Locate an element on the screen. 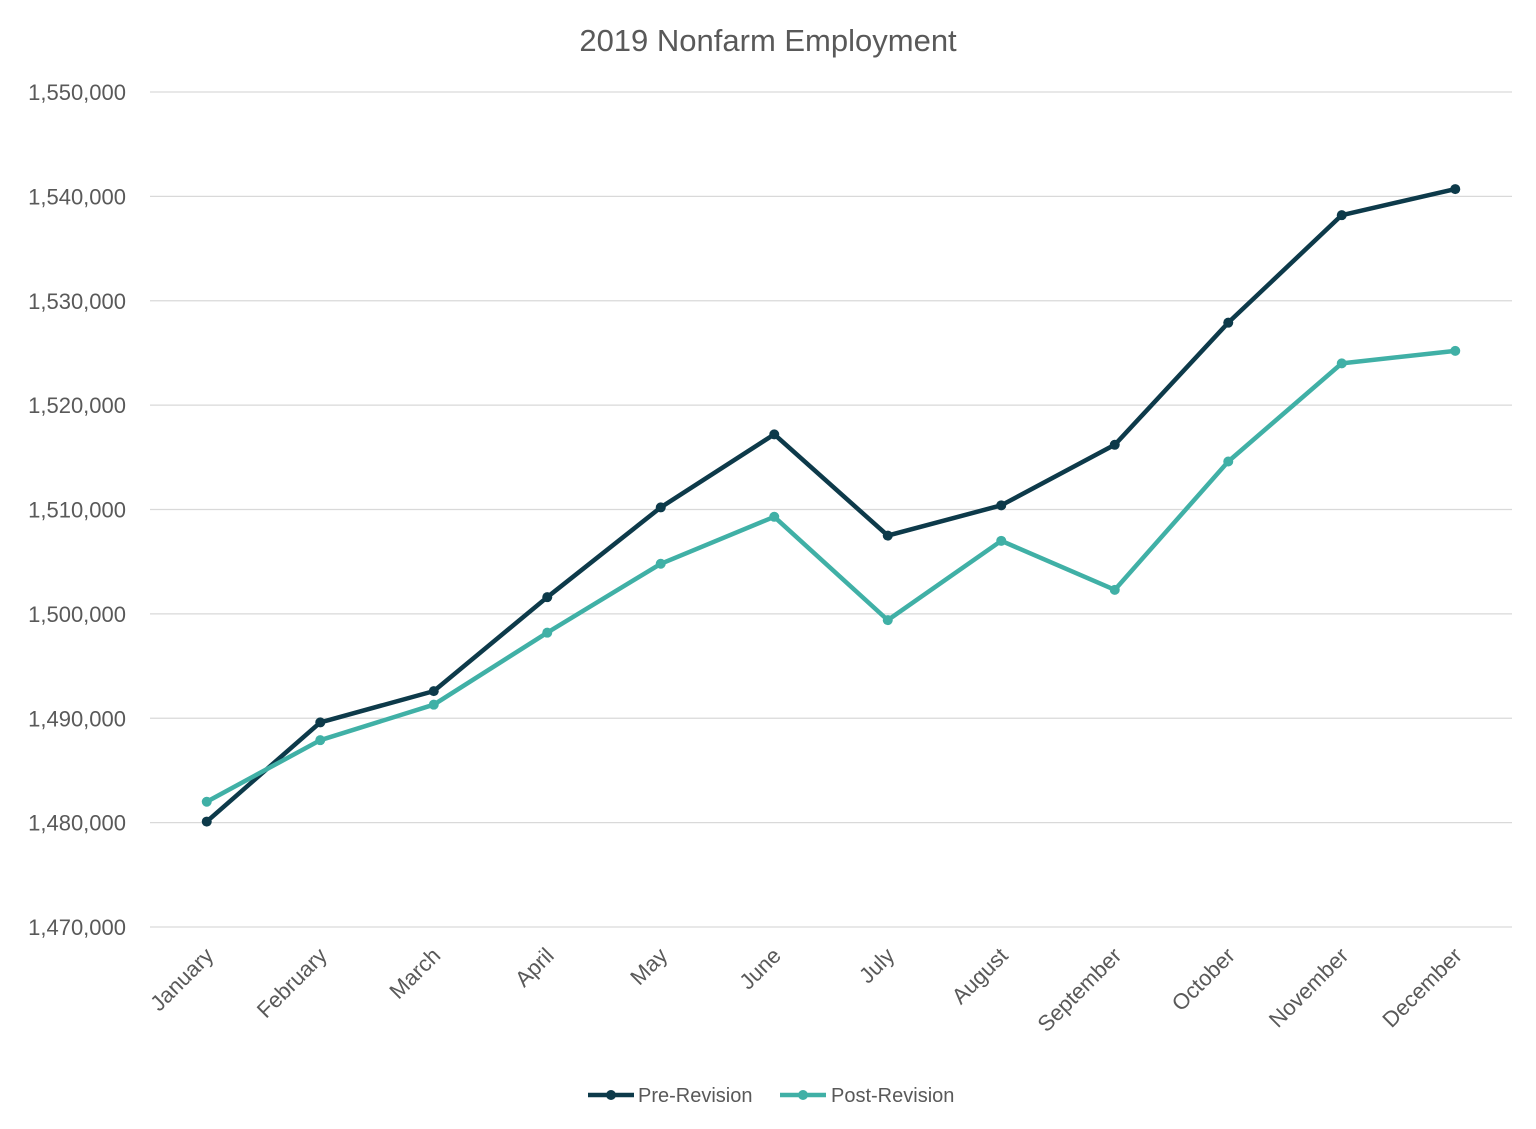  x-tick-label: December is located at coordinates (1421, 987).